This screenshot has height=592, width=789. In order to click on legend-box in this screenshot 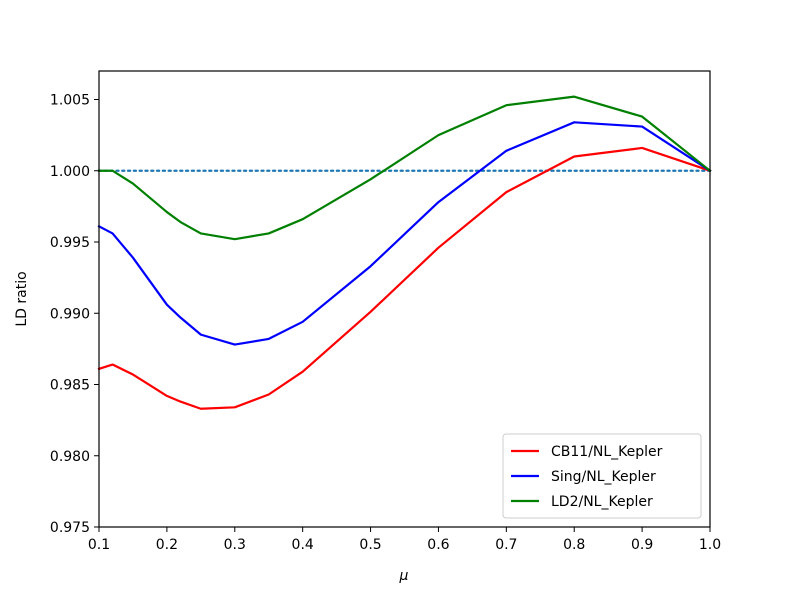, I will do `click(602, 476)`.